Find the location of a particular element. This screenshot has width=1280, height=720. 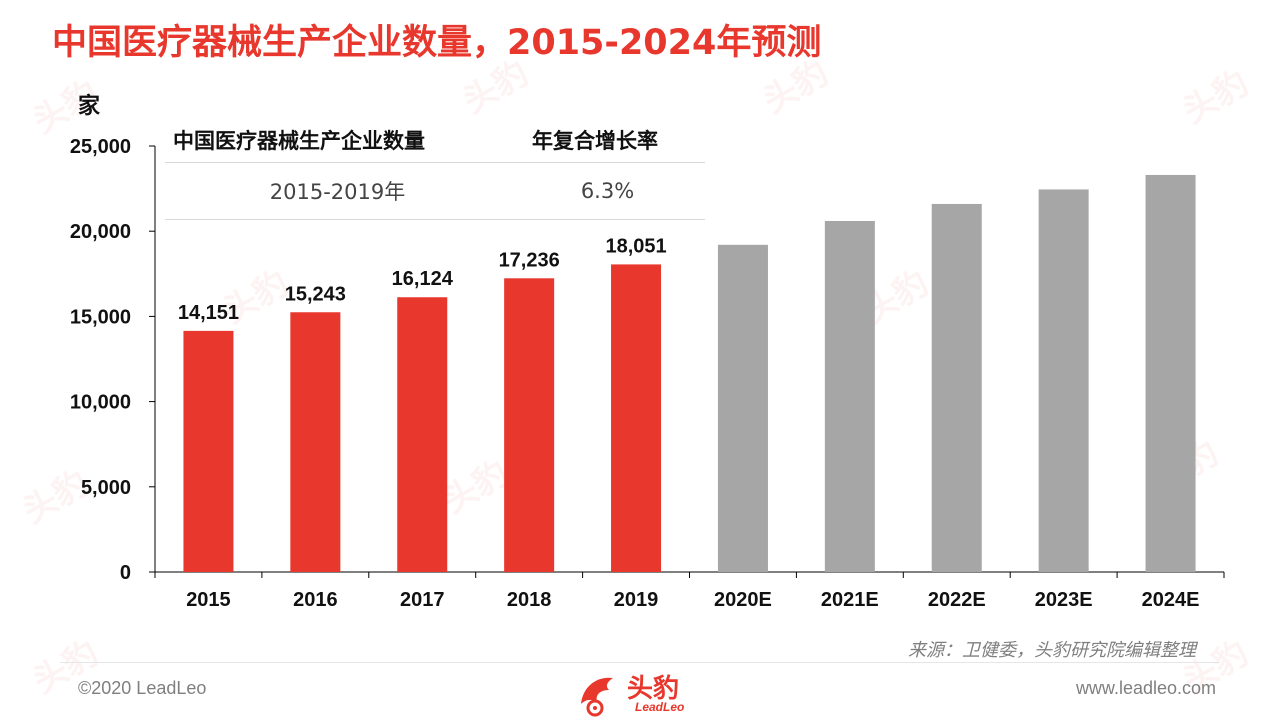

x-tick-label: 2019 is located at coordinates (636, 600).